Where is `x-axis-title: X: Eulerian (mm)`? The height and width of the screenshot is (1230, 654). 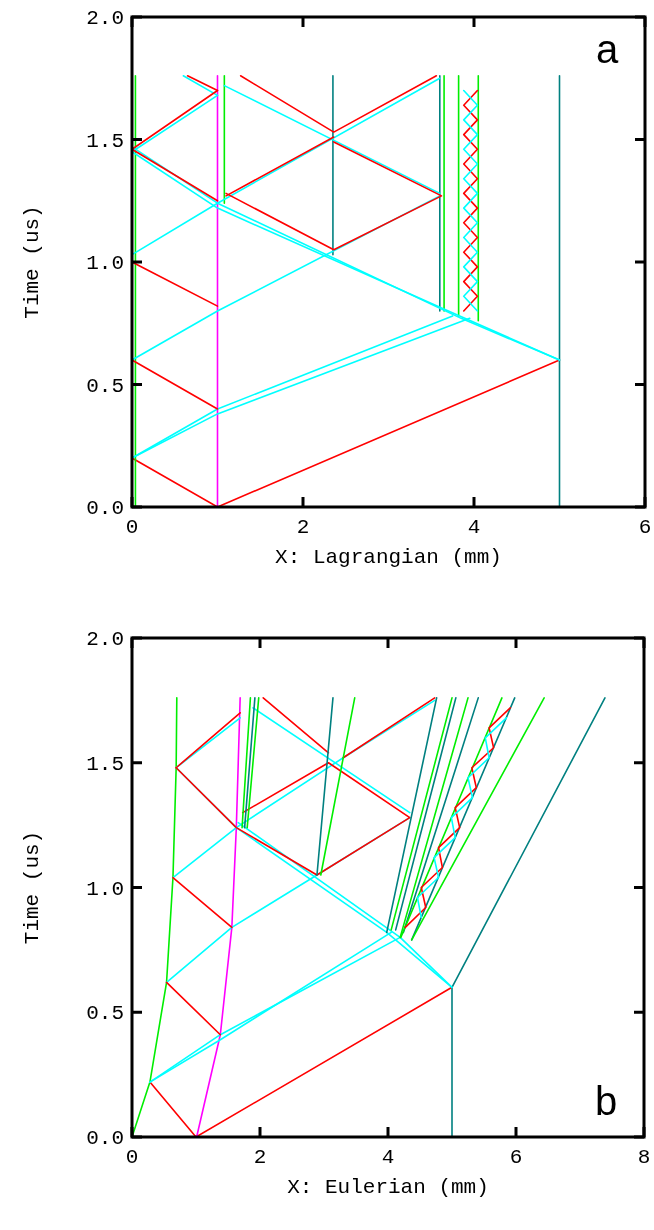 x-axis-title: X: Eulerian (mm) is located at coordinates (388, 1187).